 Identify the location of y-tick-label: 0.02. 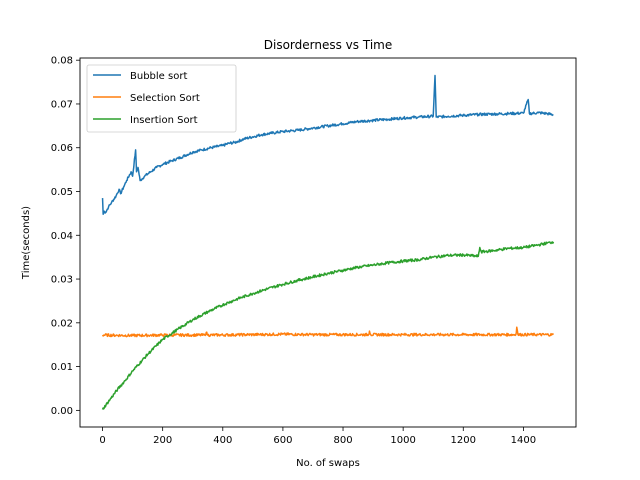
(62, 323).